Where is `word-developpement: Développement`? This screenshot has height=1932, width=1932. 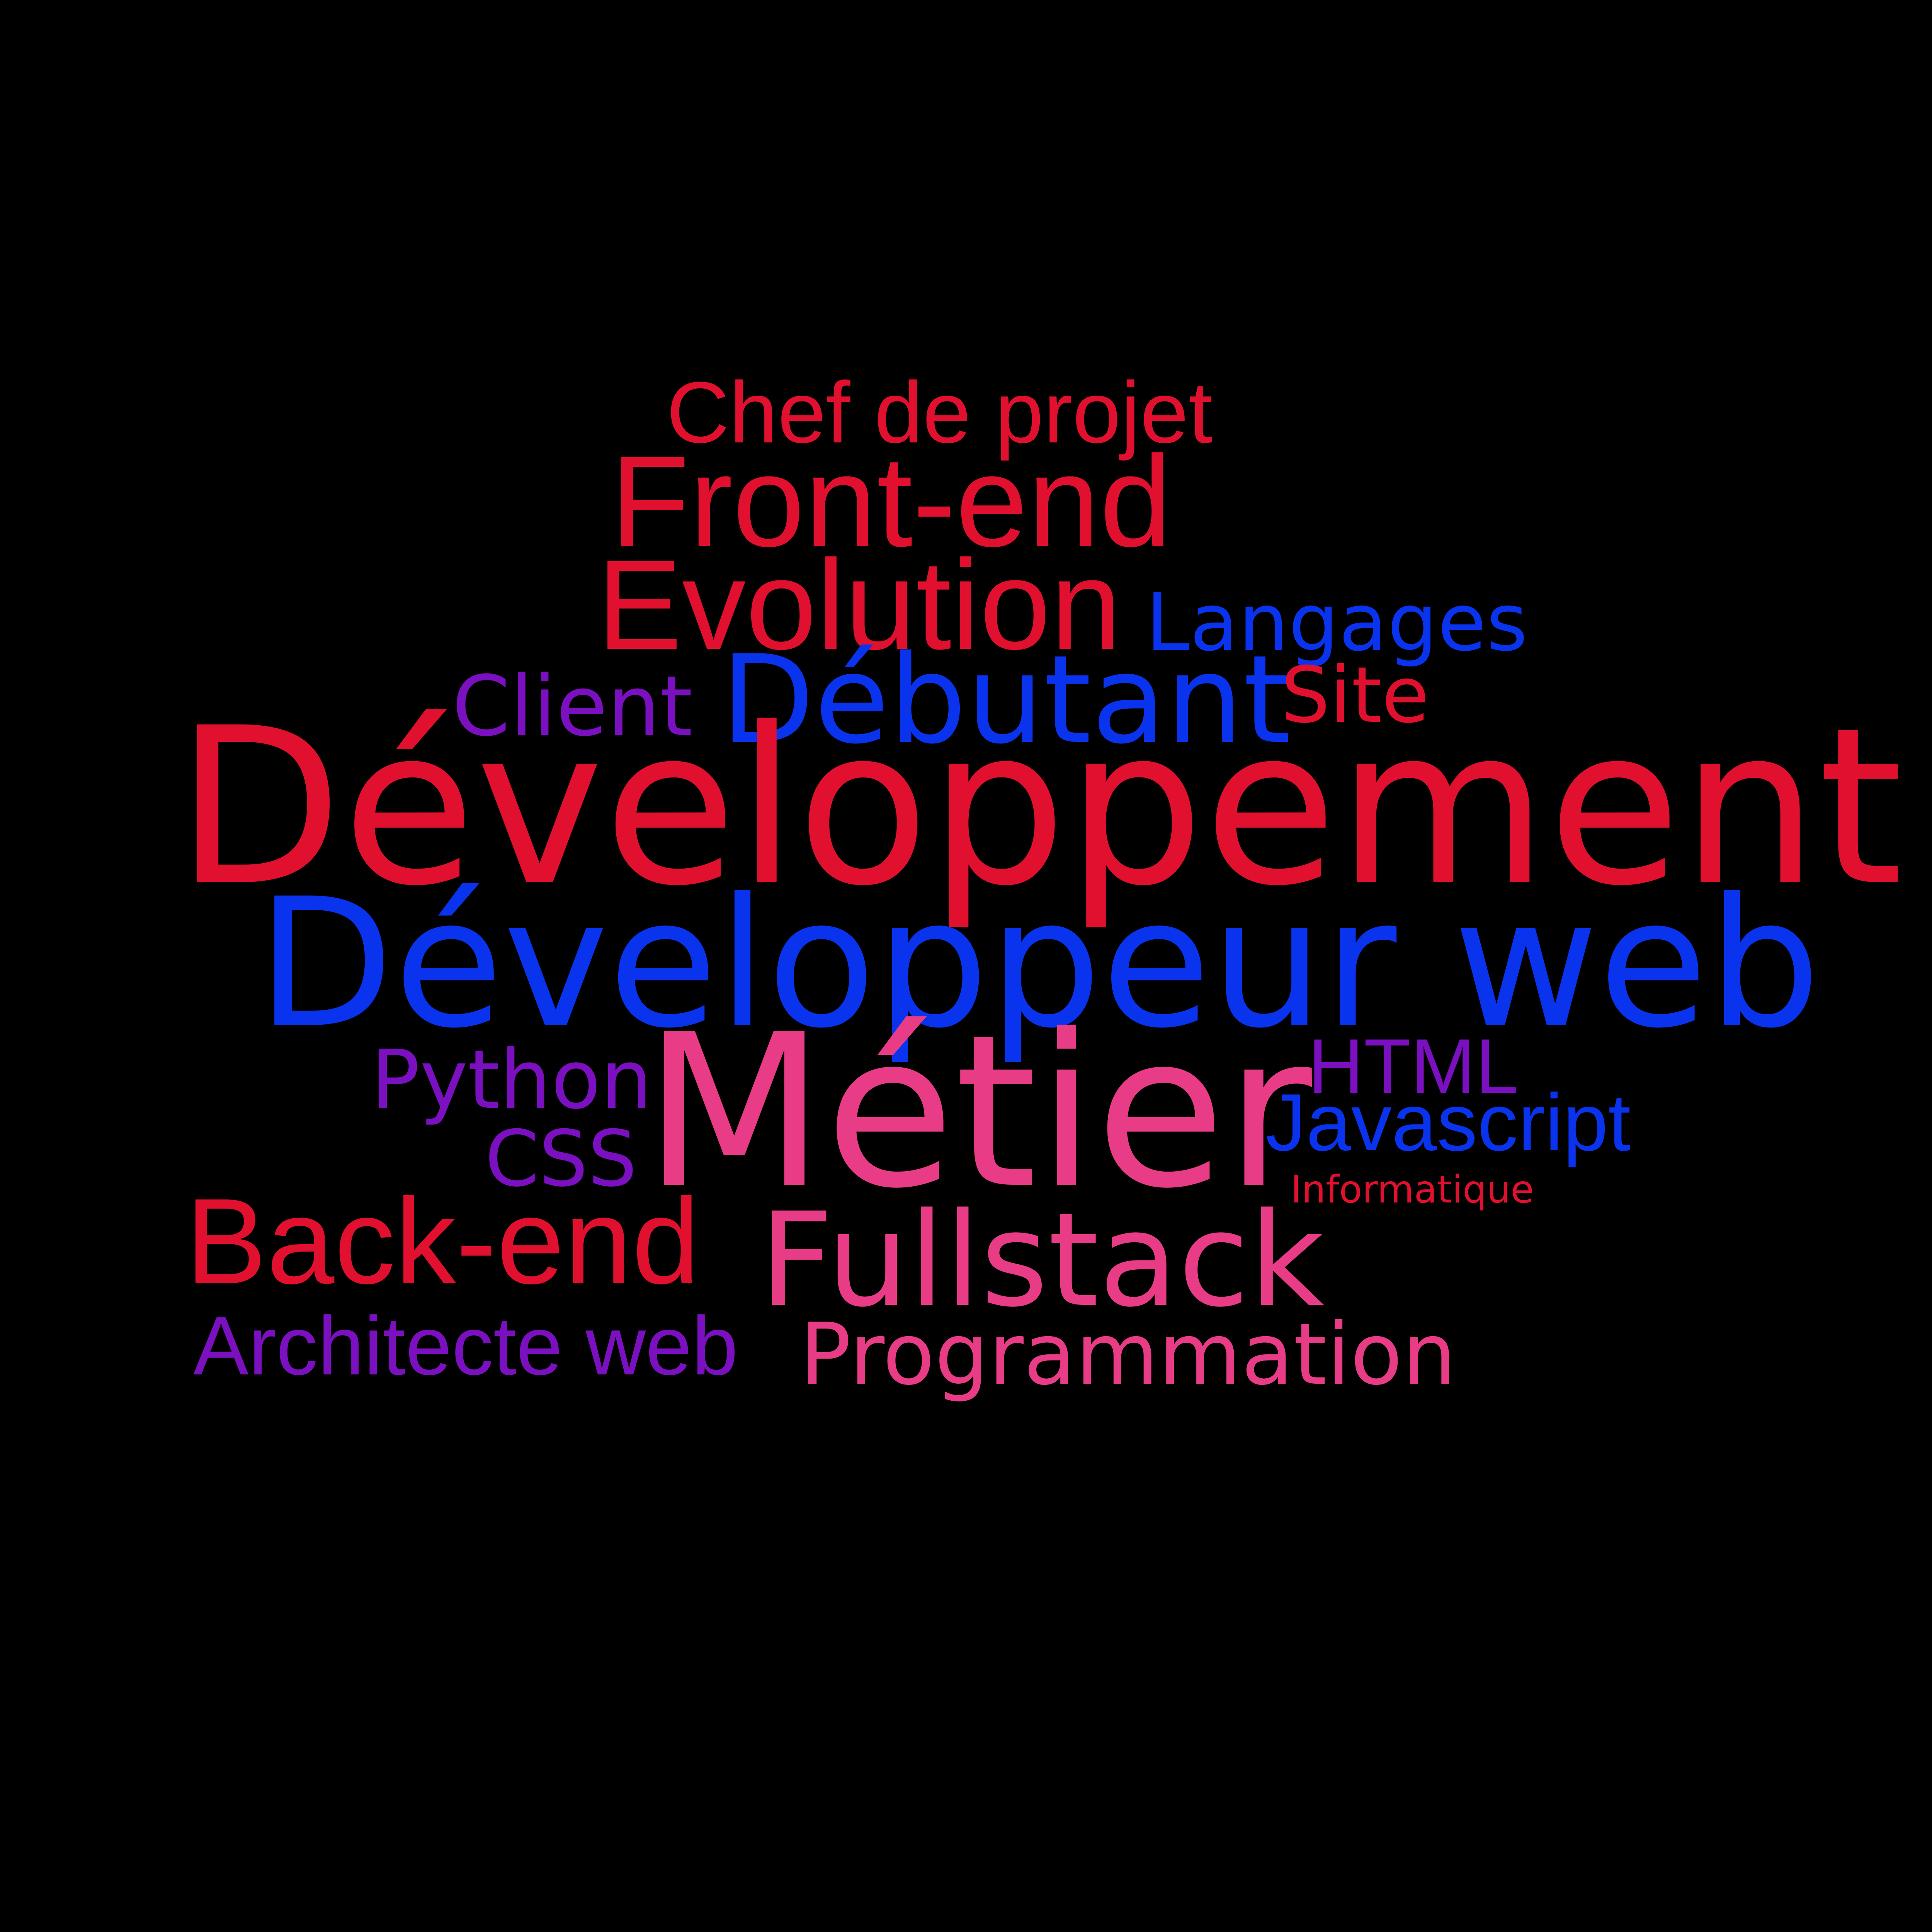
word-developpement: Développement is located at coordinates (1040, 808).